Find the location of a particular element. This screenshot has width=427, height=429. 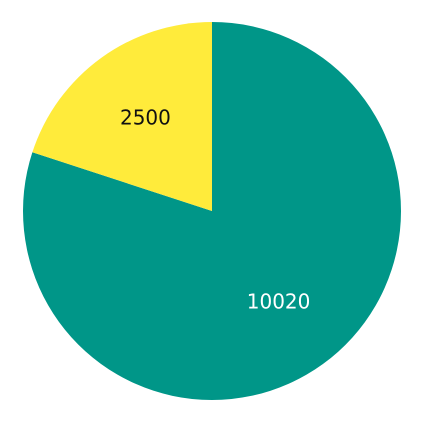

pie-slice-label-1: 2500 is located at coordinates (145, 118).